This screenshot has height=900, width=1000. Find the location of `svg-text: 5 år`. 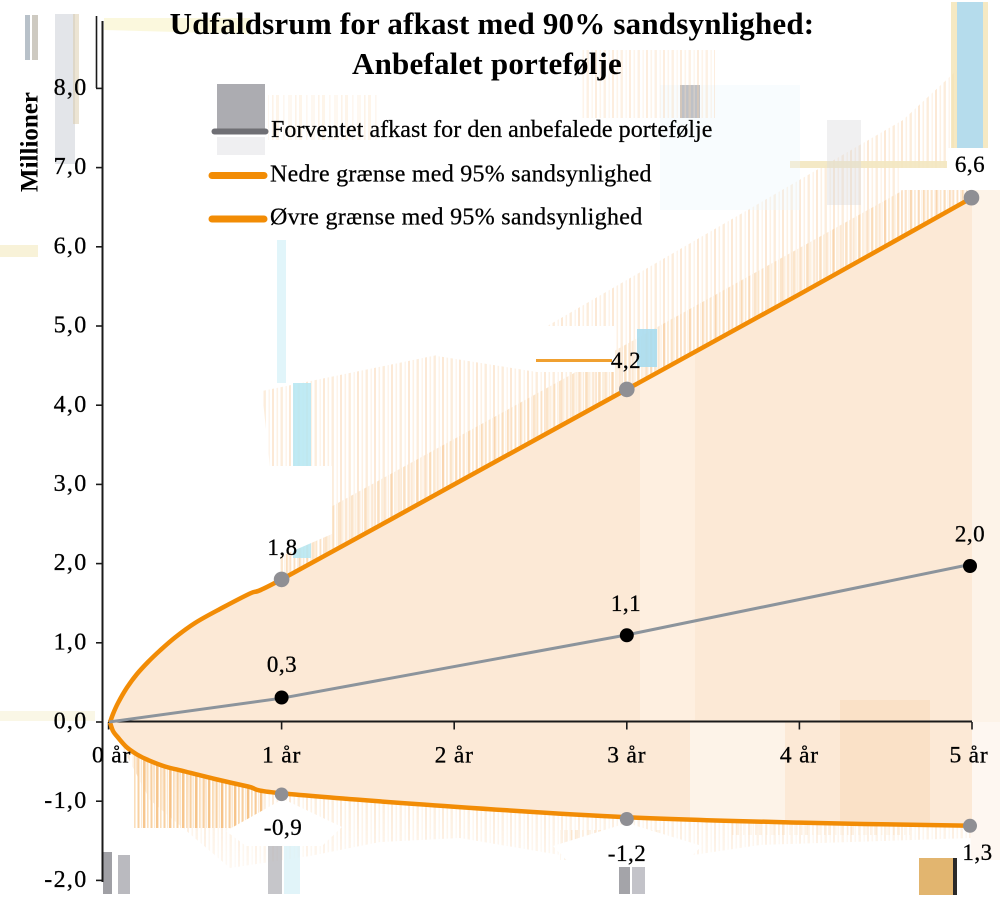

svg-text: 5 år is located at coordinates (968, 756).